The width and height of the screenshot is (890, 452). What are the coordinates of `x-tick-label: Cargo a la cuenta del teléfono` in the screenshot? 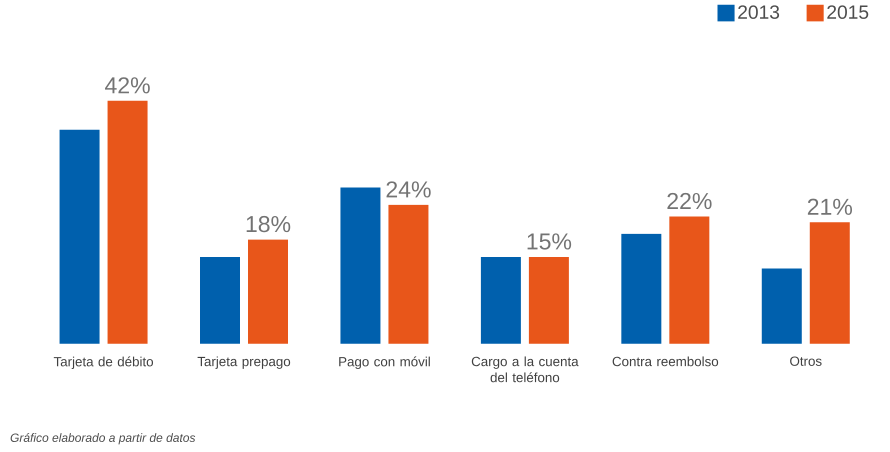 It's located at (525, 369).